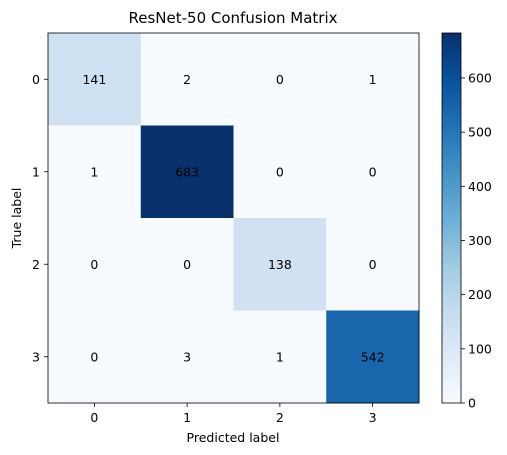 Image resolution: width=507 pixels, height=455 pixels. What do you see at coordinates (16, 219) in the screenshot?
I see `y-axis-label: True label` at bounding box center [16, 219].